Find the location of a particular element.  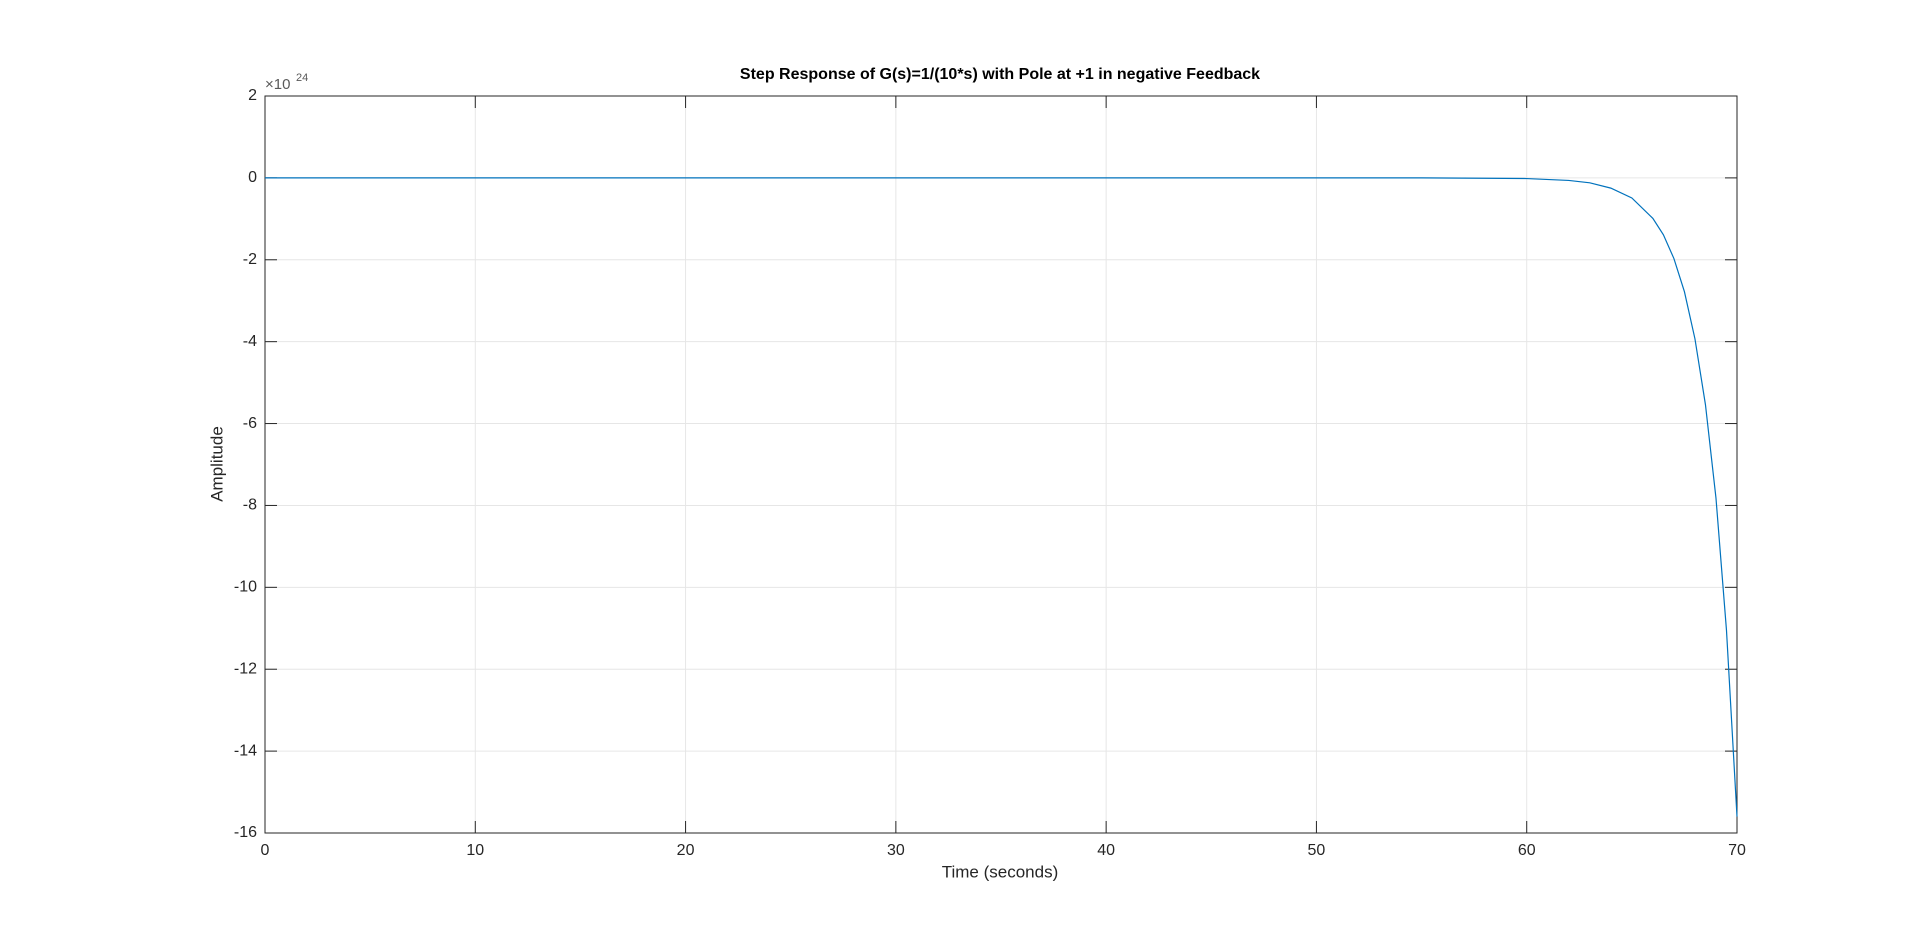

y-tick-label: -2 is located at coordinates (250, 259).